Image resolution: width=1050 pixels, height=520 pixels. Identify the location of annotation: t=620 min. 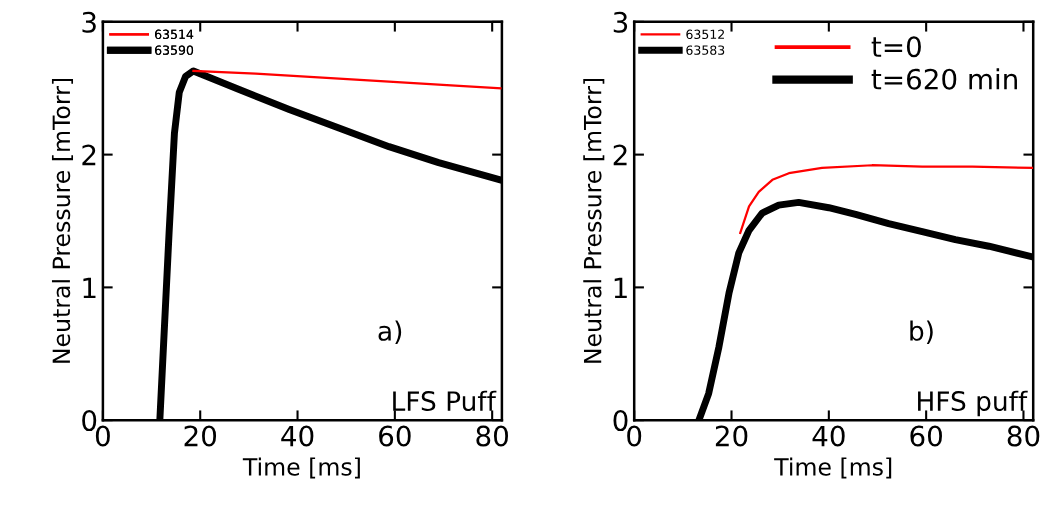
(944, 79).